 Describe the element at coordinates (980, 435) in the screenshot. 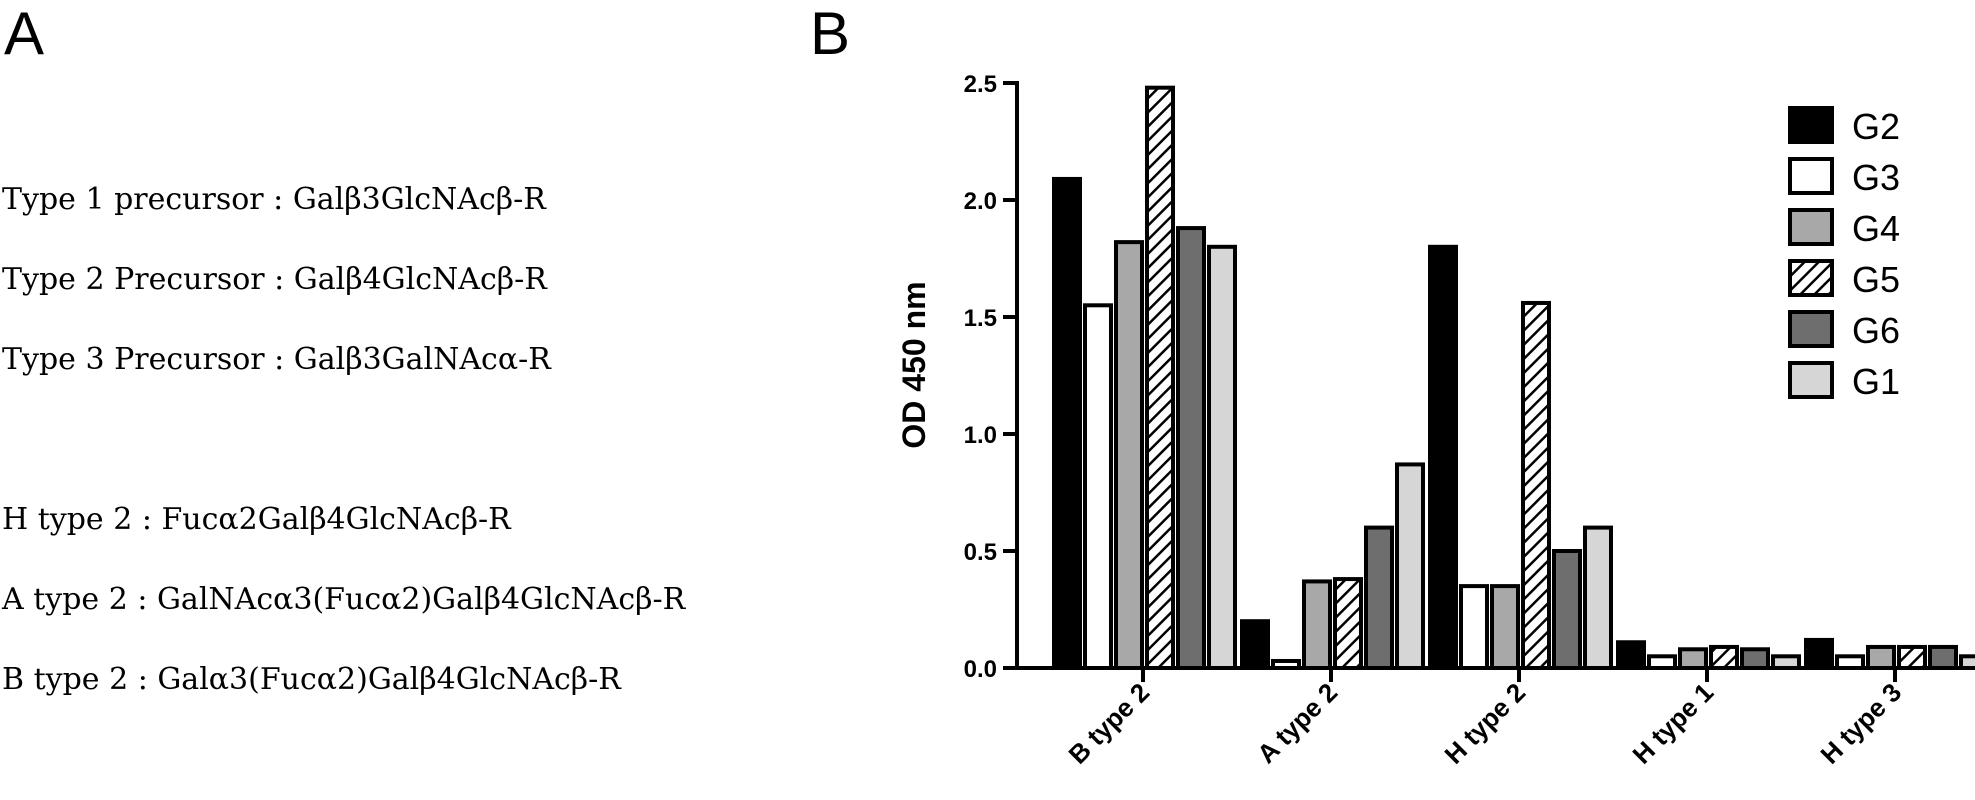

I see `y-tick-label-2: 1.0` at that location.